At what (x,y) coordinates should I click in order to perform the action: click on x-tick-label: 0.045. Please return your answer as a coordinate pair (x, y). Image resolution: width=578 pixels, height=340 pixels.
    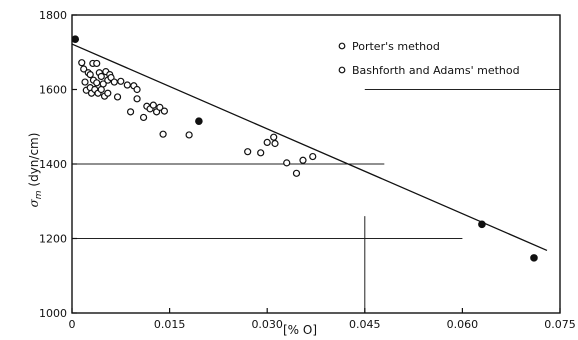
    Looking at the image, I should click on (365, 324).